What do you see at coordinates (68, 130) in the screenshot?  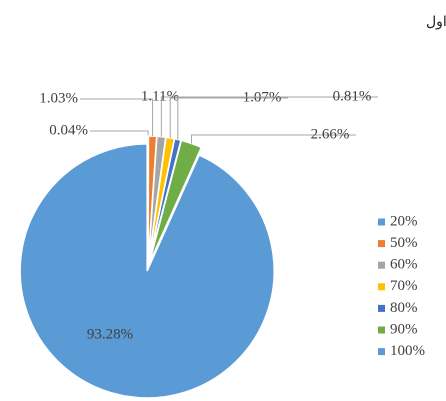 I see `data-label: 0.04%` at bounding box center [68, 130].